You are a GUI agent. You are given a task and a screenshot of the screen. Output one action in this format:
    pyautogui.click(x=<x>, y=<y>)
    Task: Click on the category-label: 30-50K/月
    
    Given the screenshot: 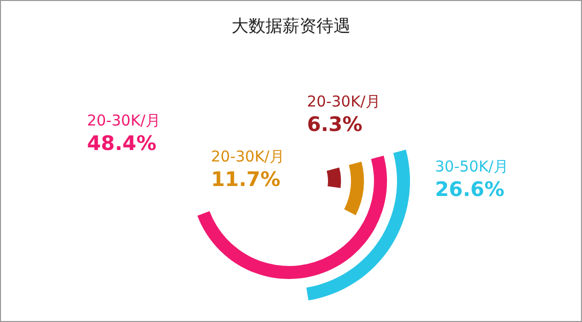 What is the action you would take?
    pyautogui.click(x=471, y=167)
    